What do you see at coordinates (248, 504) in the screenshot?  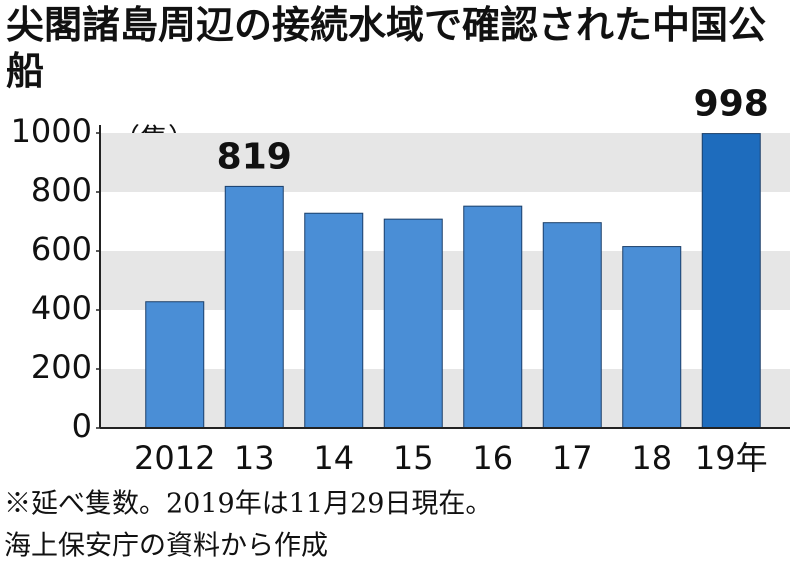 I see `note: ※延べ隻数。2019年は11月29日現在。` at bounding box center [248, 504].